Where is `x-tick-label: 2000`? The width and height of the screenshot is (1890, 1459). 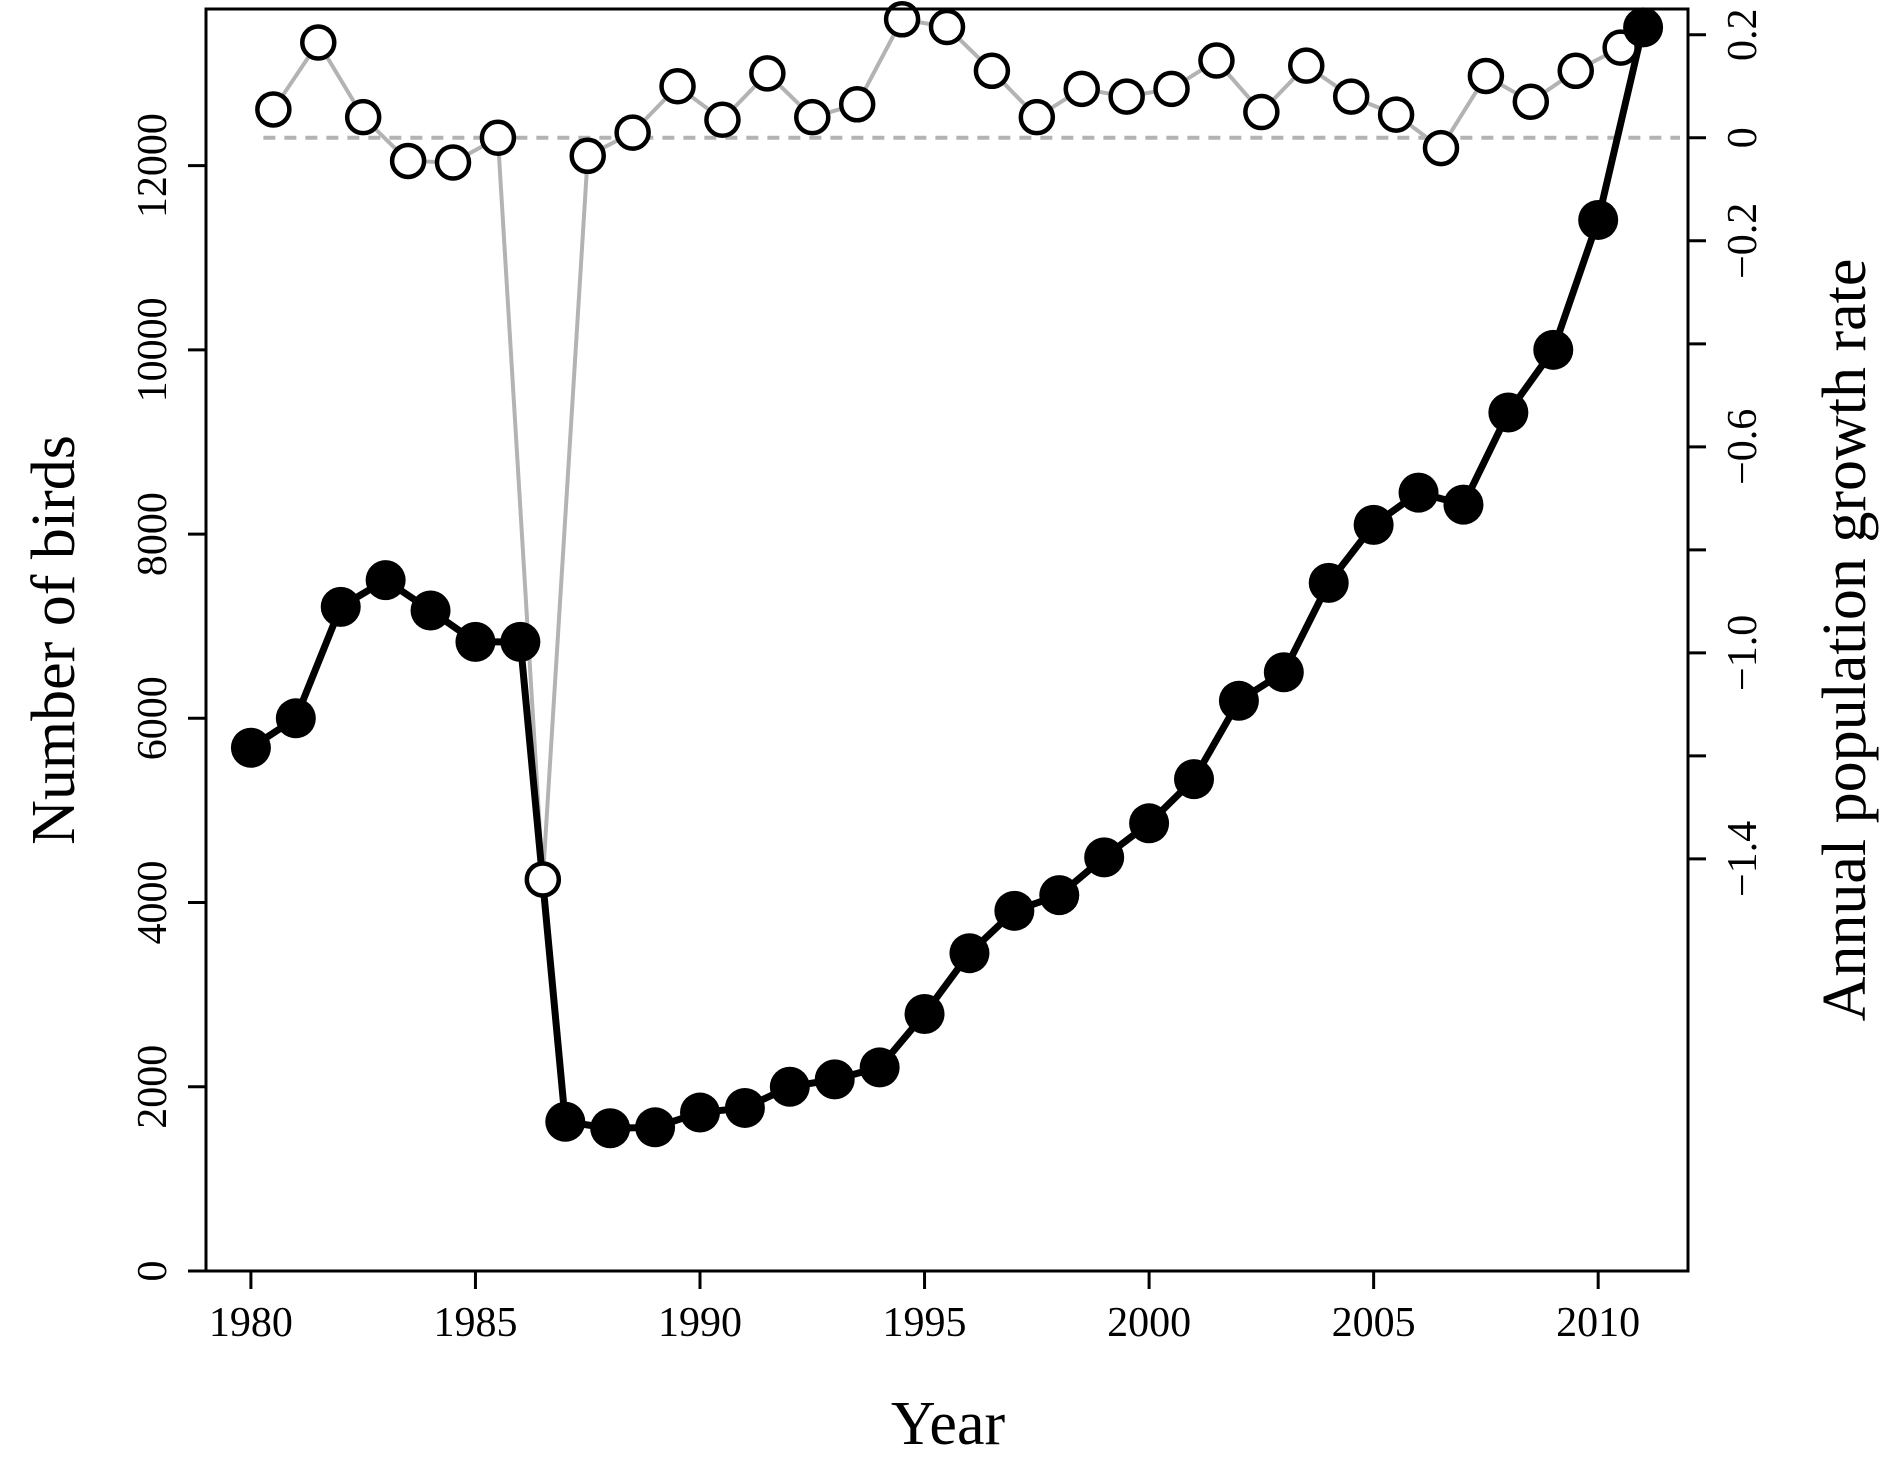
x-tick-label: 2000 is located at coordinates (1149, 1323).